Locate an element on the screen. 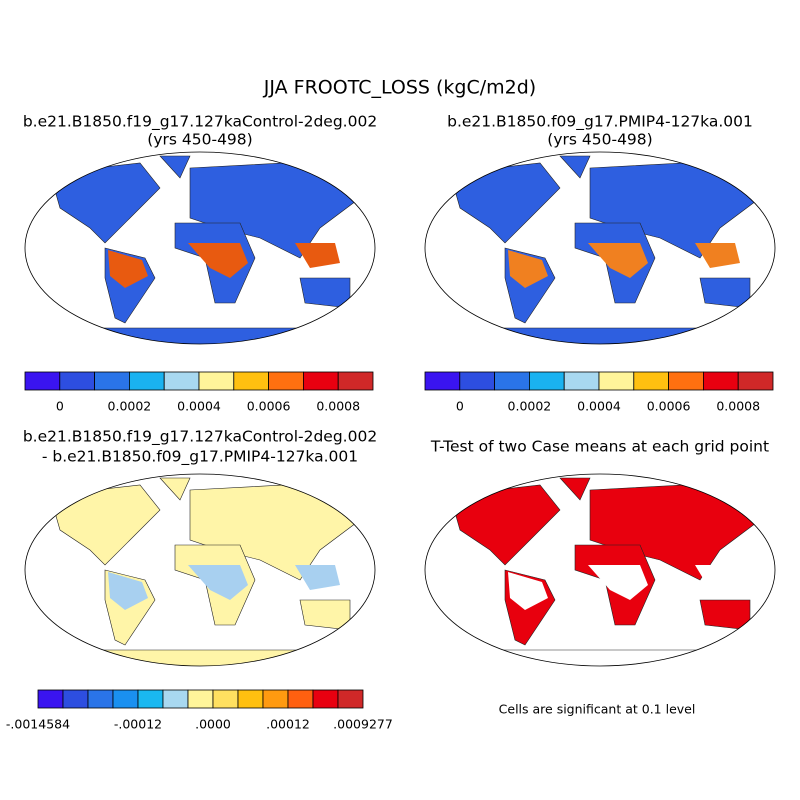 This screenshot has width=800, height=800. colorbar-label: -.0014584 is located at coordinates (38, 724).